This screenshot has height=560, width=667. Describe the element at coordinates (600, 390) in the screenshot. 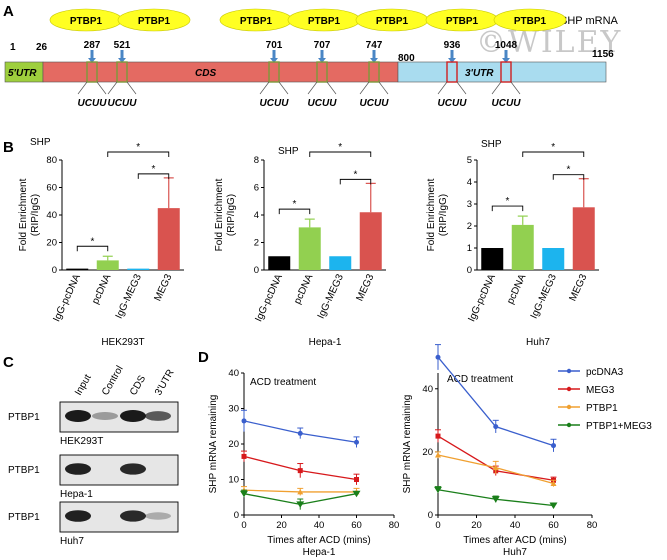

I see `legend-label: MEG3` at that location.